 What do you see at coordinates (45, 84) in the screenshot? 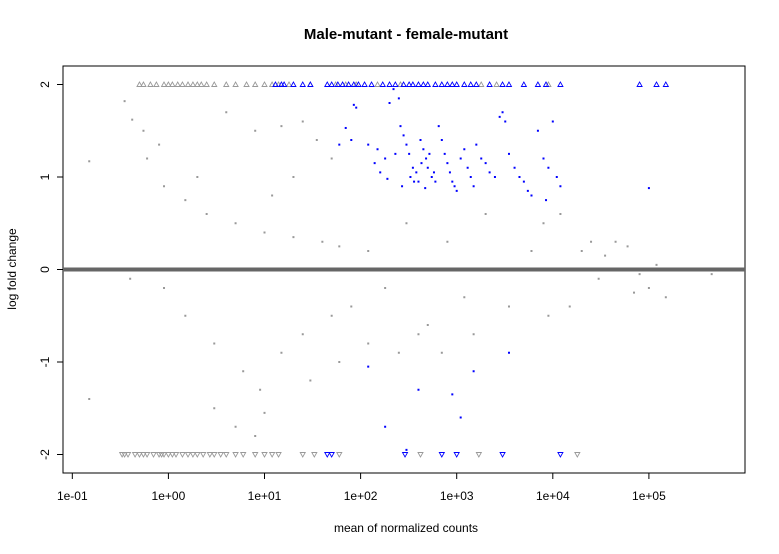
I see `y-tick-label-4: 2` at bounding box center [45, 84].